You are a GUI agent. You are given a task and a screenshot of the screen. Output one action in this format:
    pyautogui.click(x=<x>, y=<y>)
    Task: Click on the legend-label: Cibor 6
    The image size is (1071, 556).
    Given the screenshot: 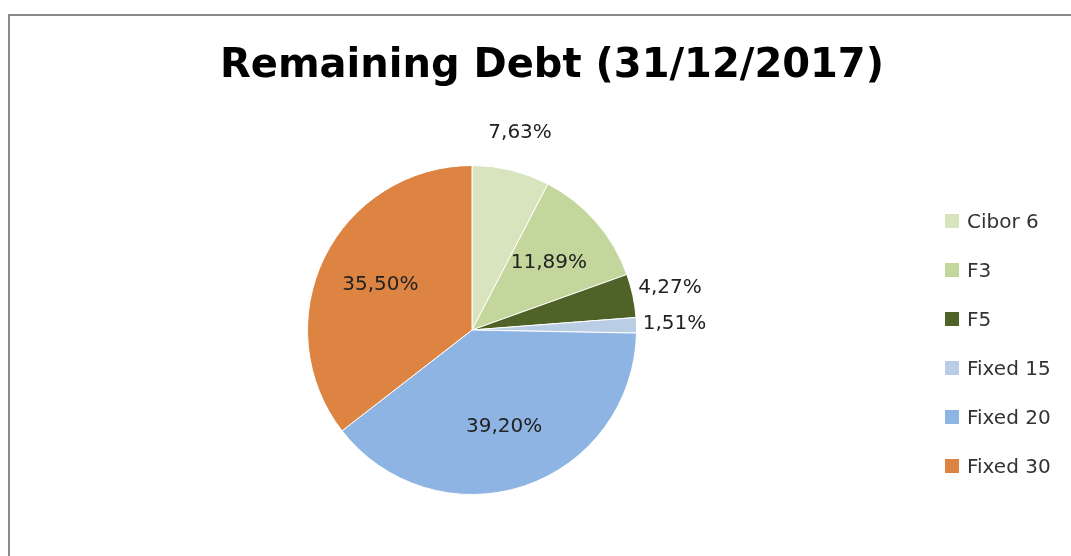 What is the action you would take?
    pyautogui.click(x=1003, y=220)
    